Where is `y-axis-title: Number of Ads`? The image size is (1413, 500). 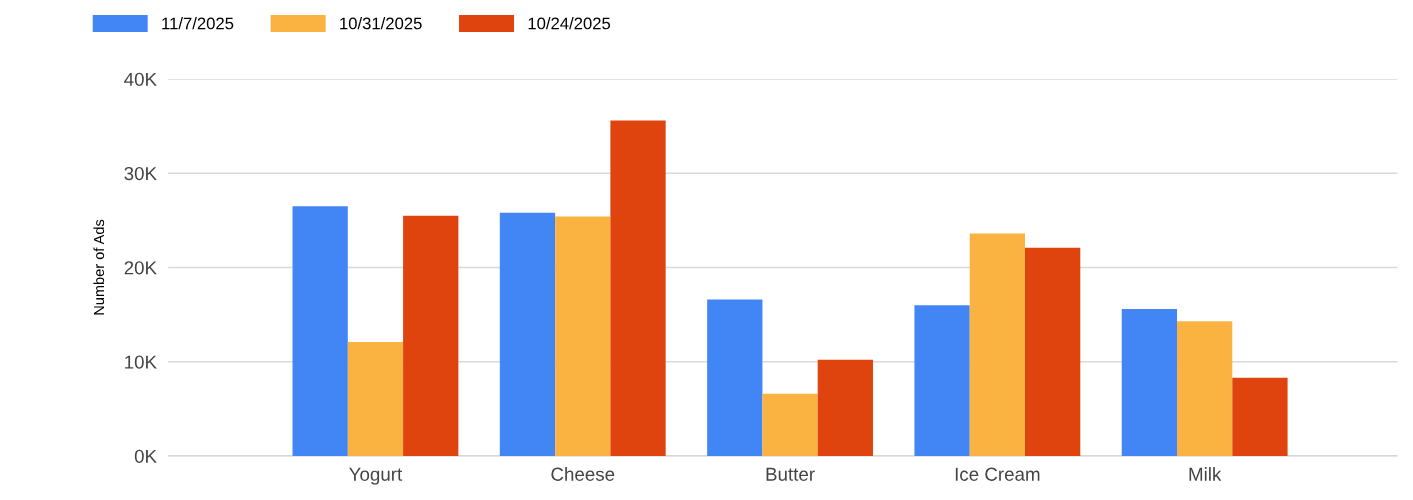 y-axis-title: Number of Ads is located at coordinates (99, 267).